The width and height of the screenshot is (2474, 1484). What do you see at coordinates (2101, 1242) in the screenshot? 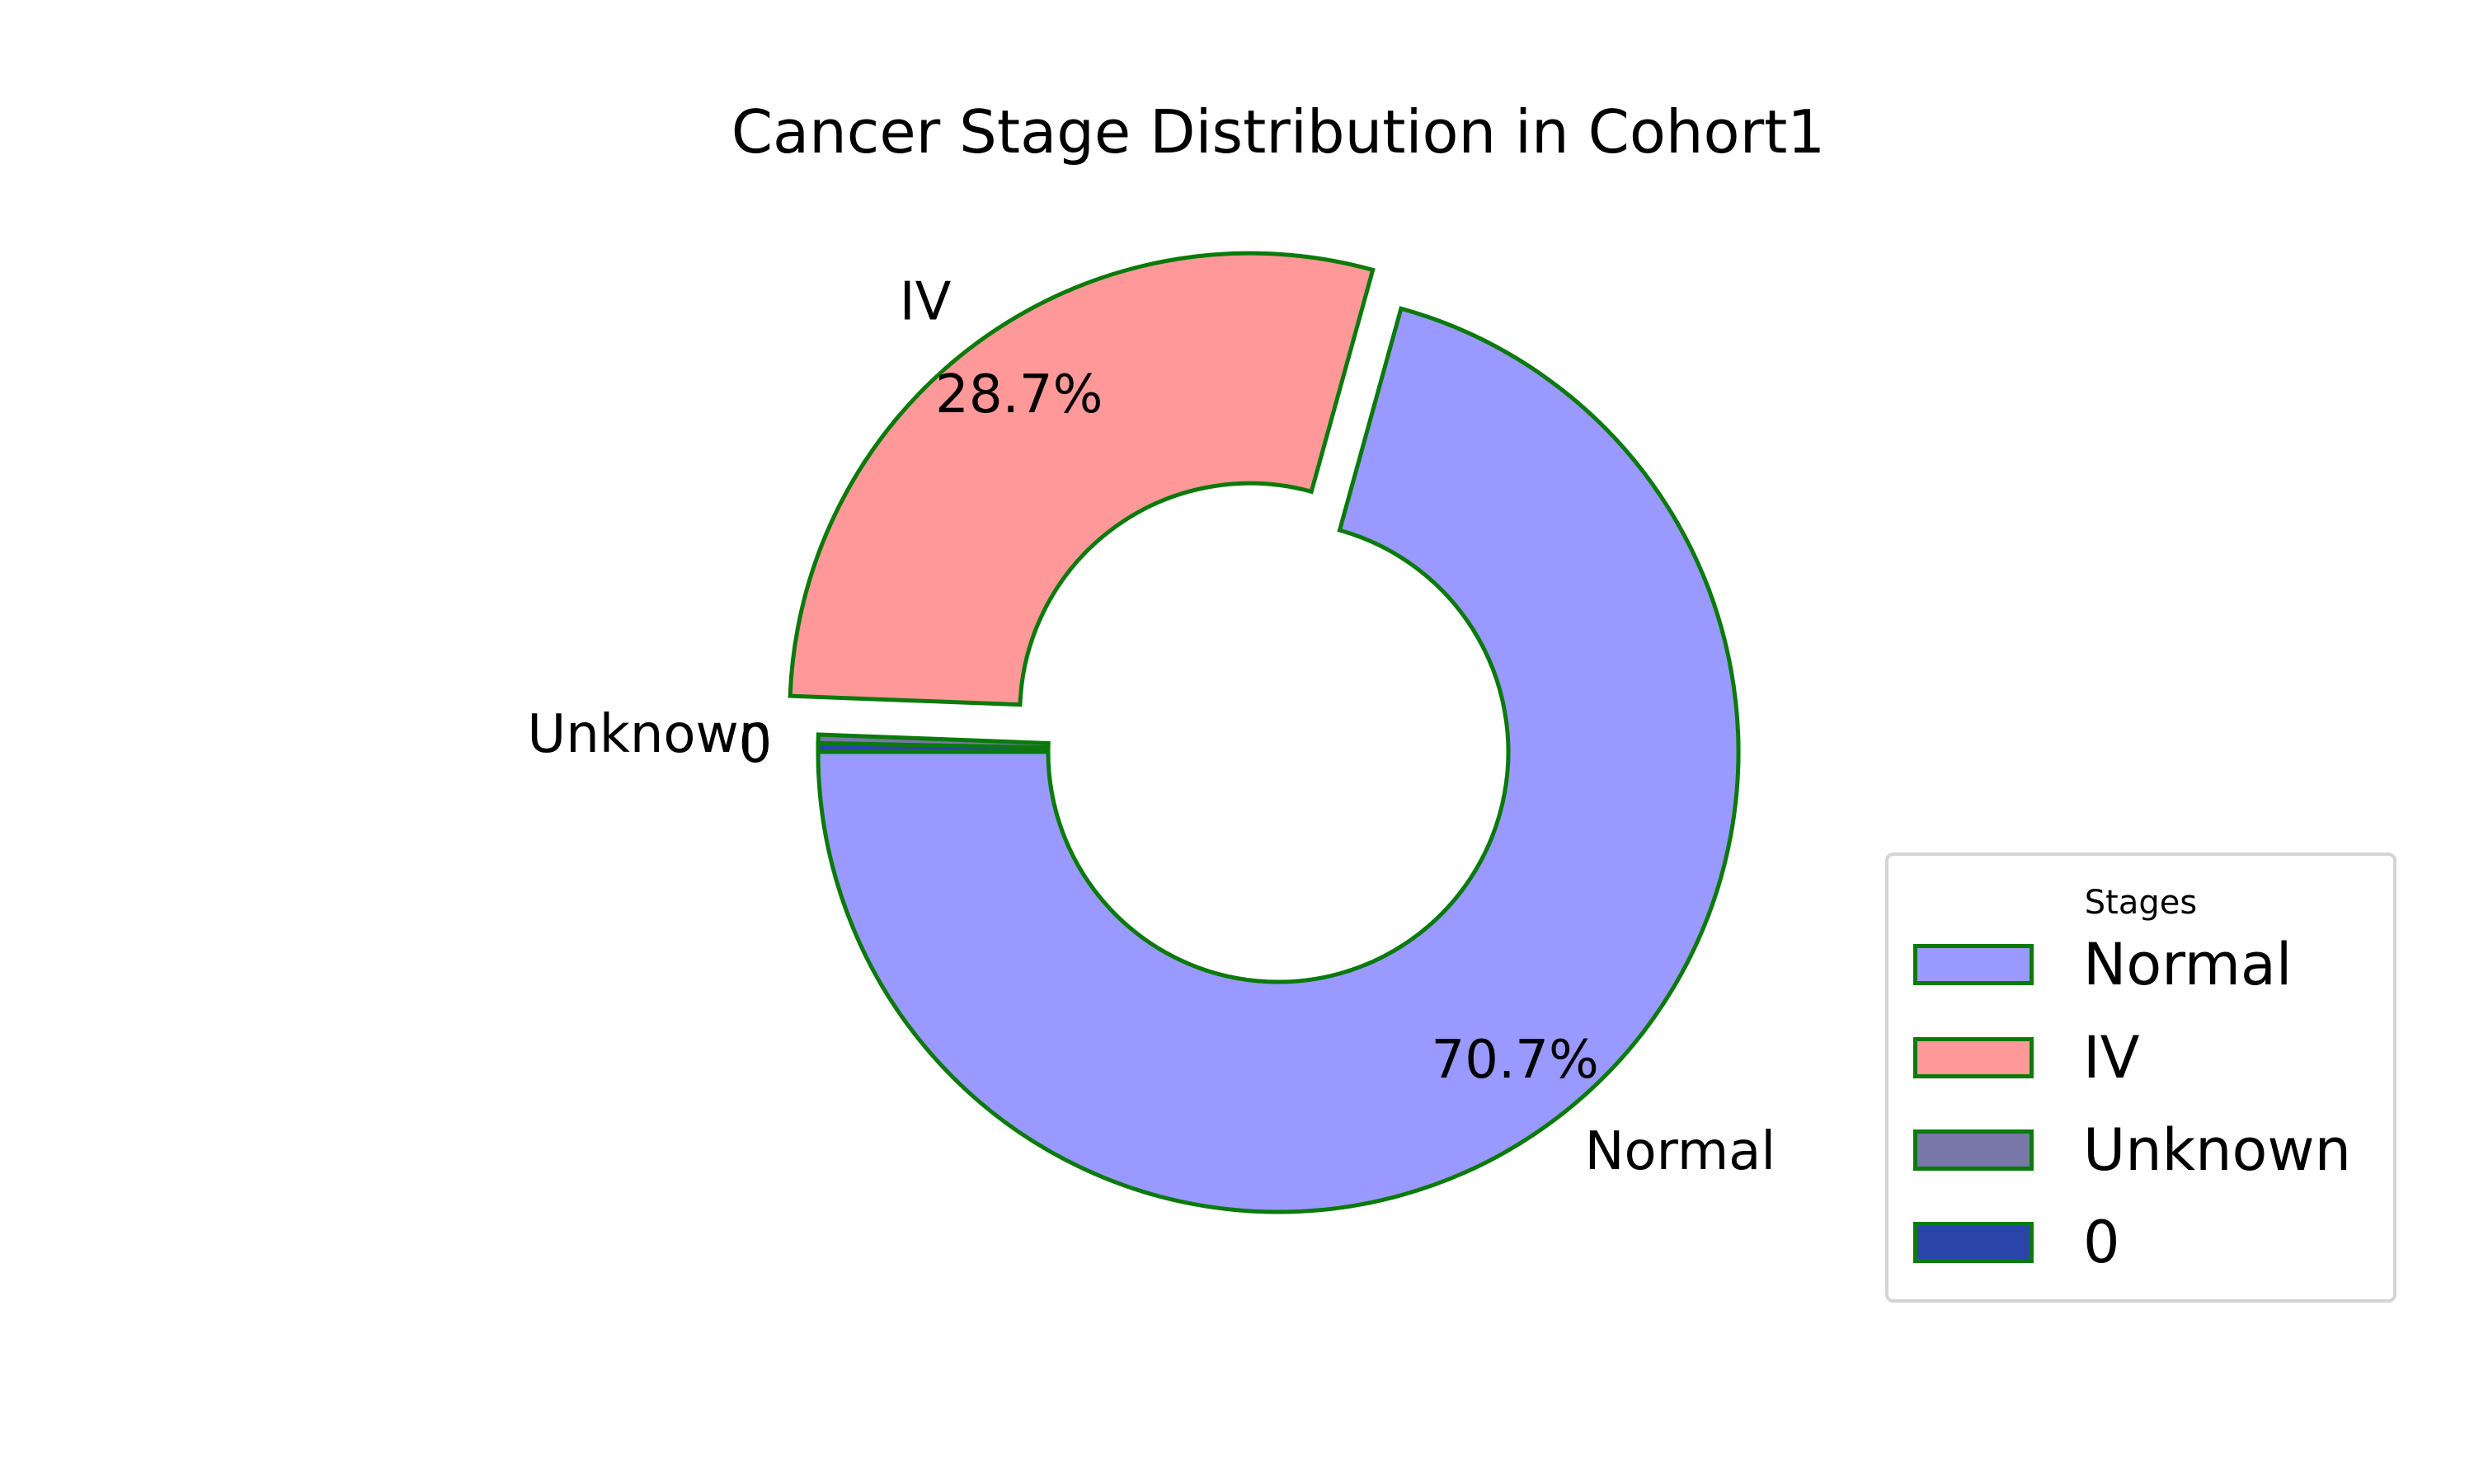
I see `legend-label-0: 0` at bounding box center [2101, 1242].